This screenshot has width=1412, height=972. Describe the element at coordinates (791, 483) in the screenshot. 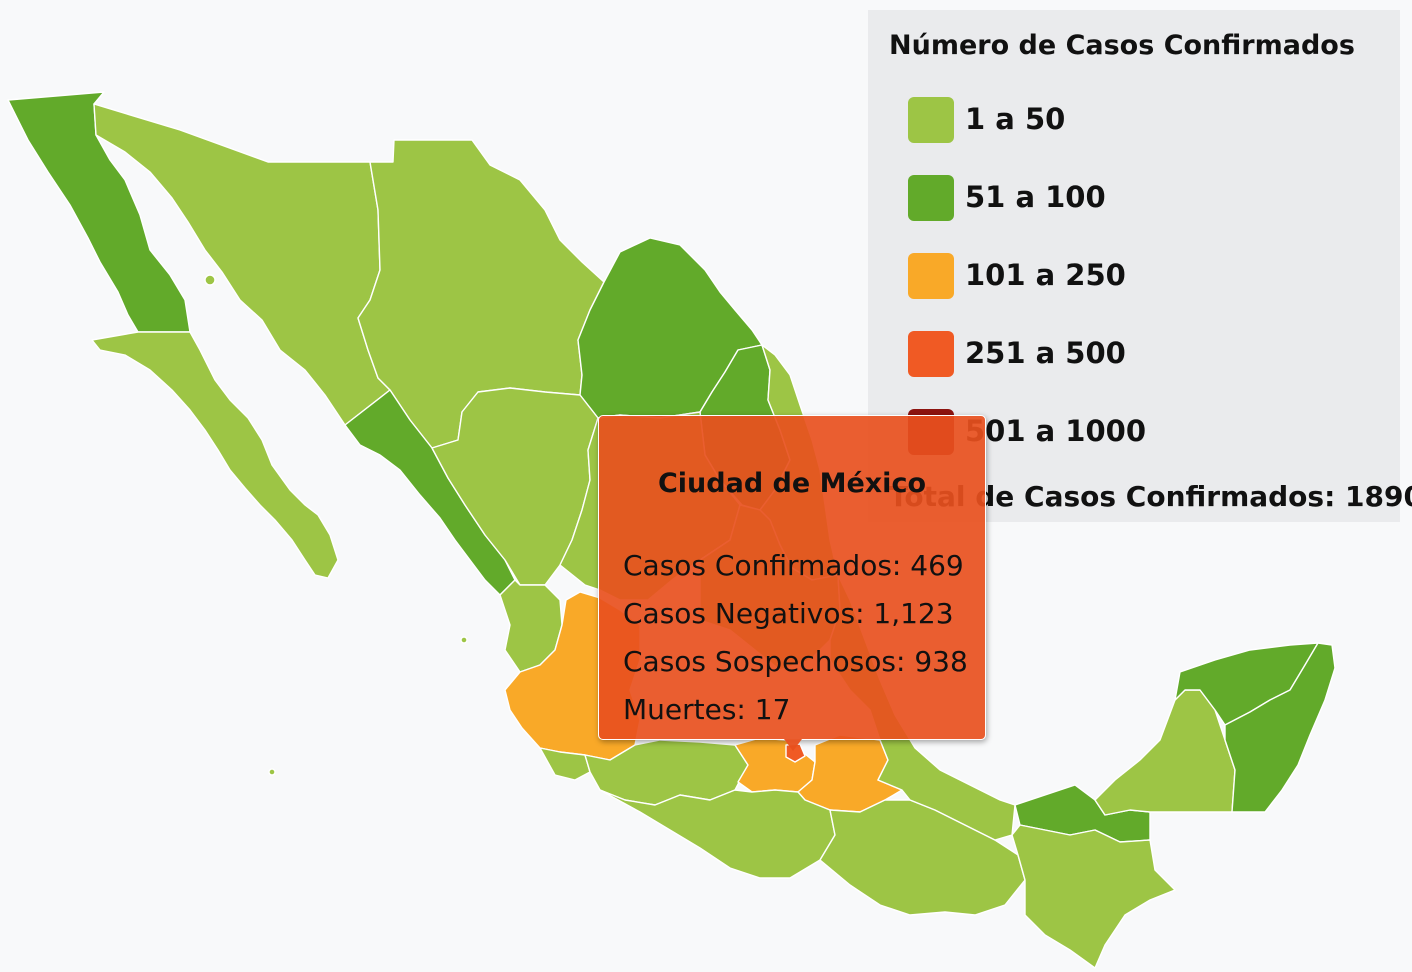

I see `tooltip-title: Ciudad de México` at that location.